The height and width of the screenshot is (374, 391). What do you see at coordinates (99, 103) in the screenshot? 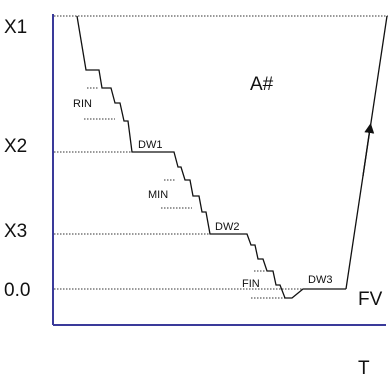
I see `rin-step-ticks` at bounding box center [99, 103].